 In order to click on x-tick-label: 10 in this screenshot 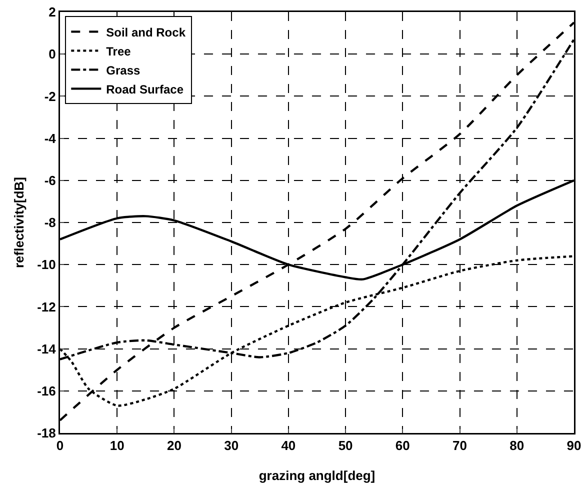, I will do `click(117, 446)`.